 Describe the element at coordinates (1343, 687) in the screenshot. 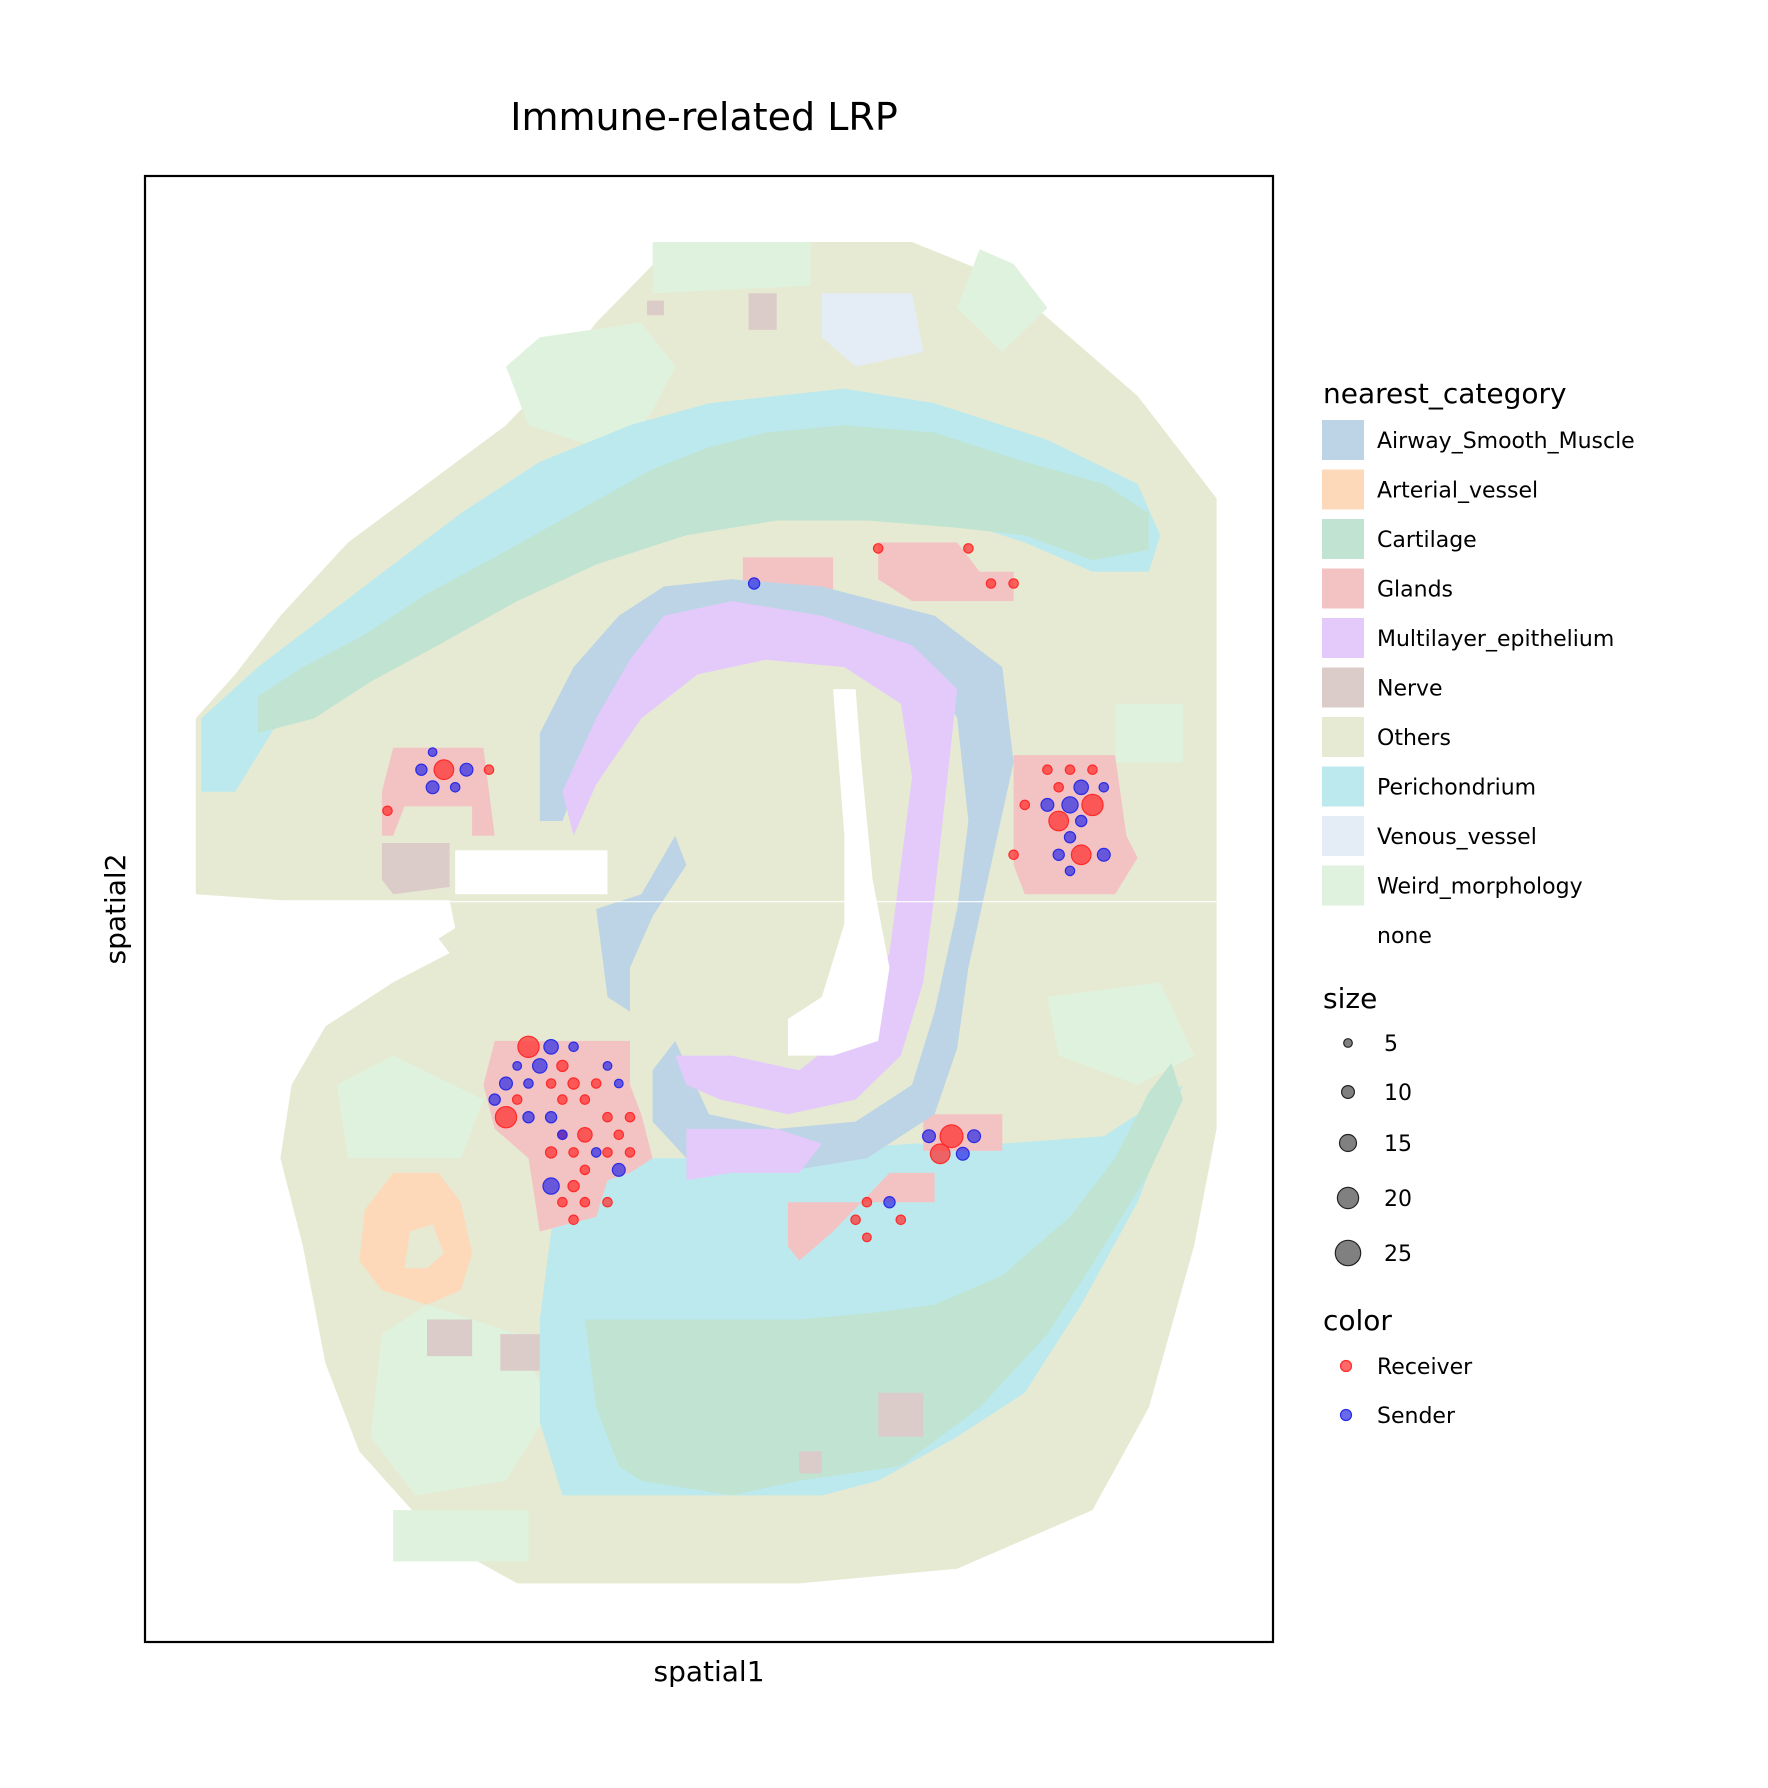

I see `legend-swatch-nerve` at that location.